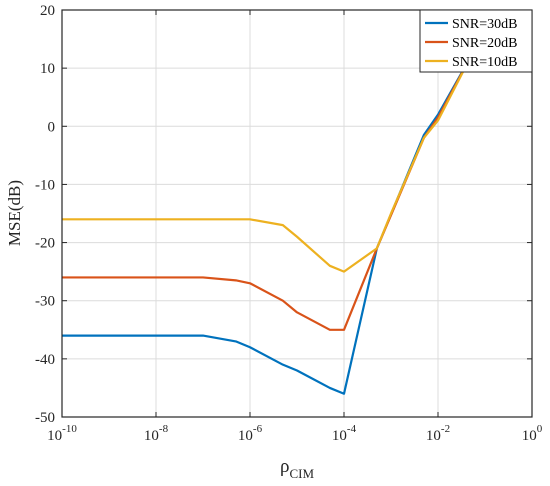 The height and width of the screenshot is (486, 550). I want to click on legend-label: SNR=30dB, so click(484, 24).